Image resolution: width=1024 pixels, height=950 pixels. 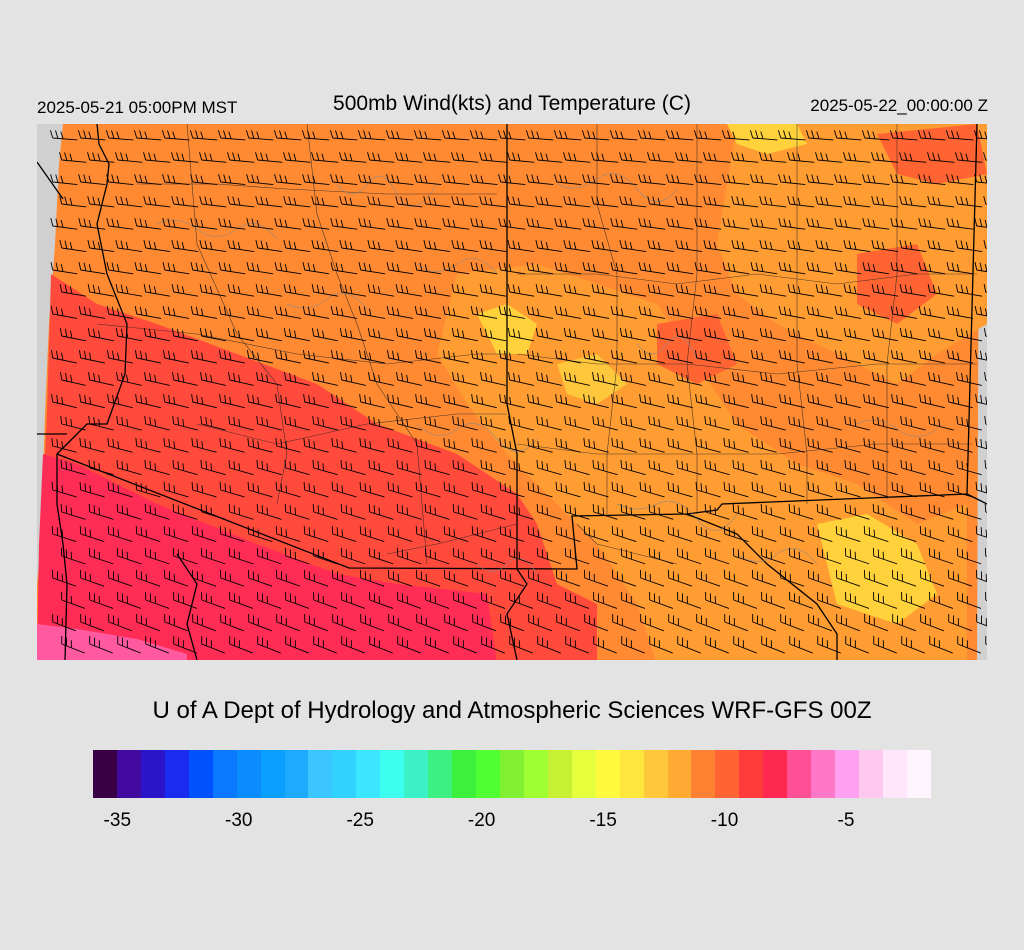 What do you see at coordinates (899, 105) in the screenshot?
I see `valid-time-utc: 2025-05-22_00:00:00 Z` at bounding box center [899, 105].